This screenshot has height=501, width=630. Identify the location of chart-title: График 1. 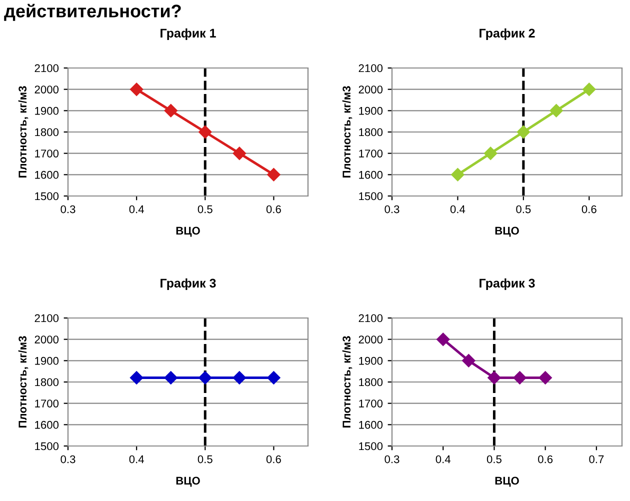
(188, 34).